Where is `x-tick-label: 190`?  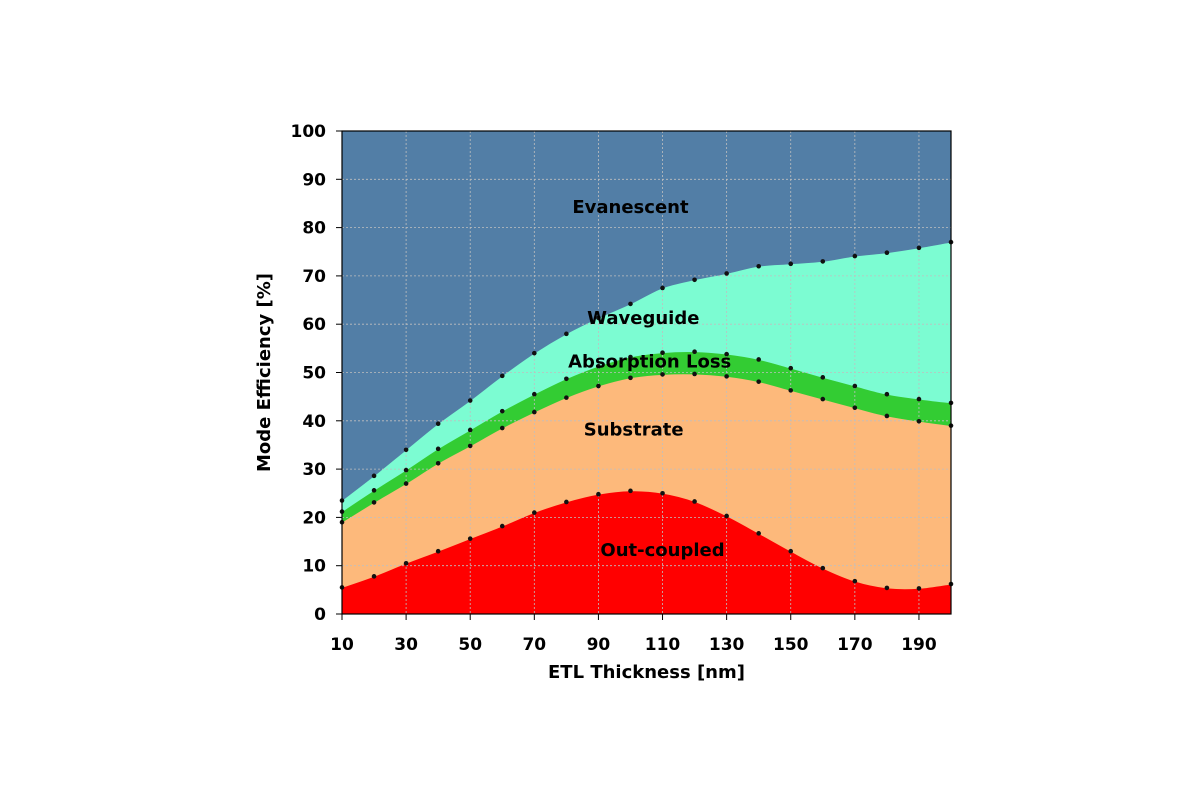
x-tick-label: 190 is located at coordinates (919, 645).